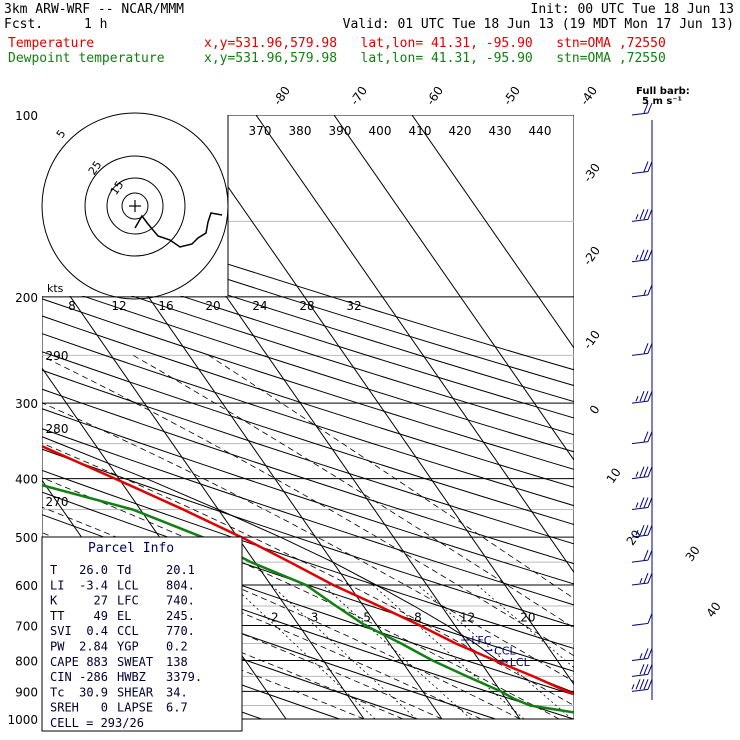 Image resolution: width=740 pixels, height=740 pixels. Describe the element at coordinates (212, 306) in the screenshot. I see `hodograph-speed-label: 20` at that location.